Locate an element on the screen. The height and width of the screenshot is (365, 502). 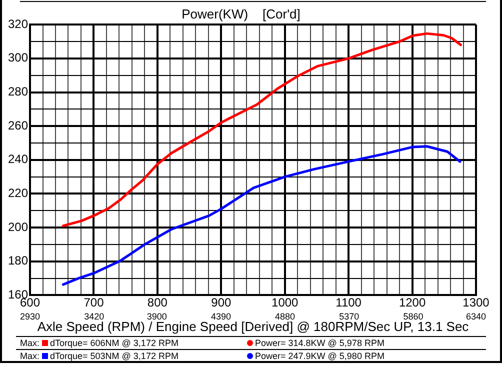
y-tick-label: 180 is located at coordinates (18, 261).